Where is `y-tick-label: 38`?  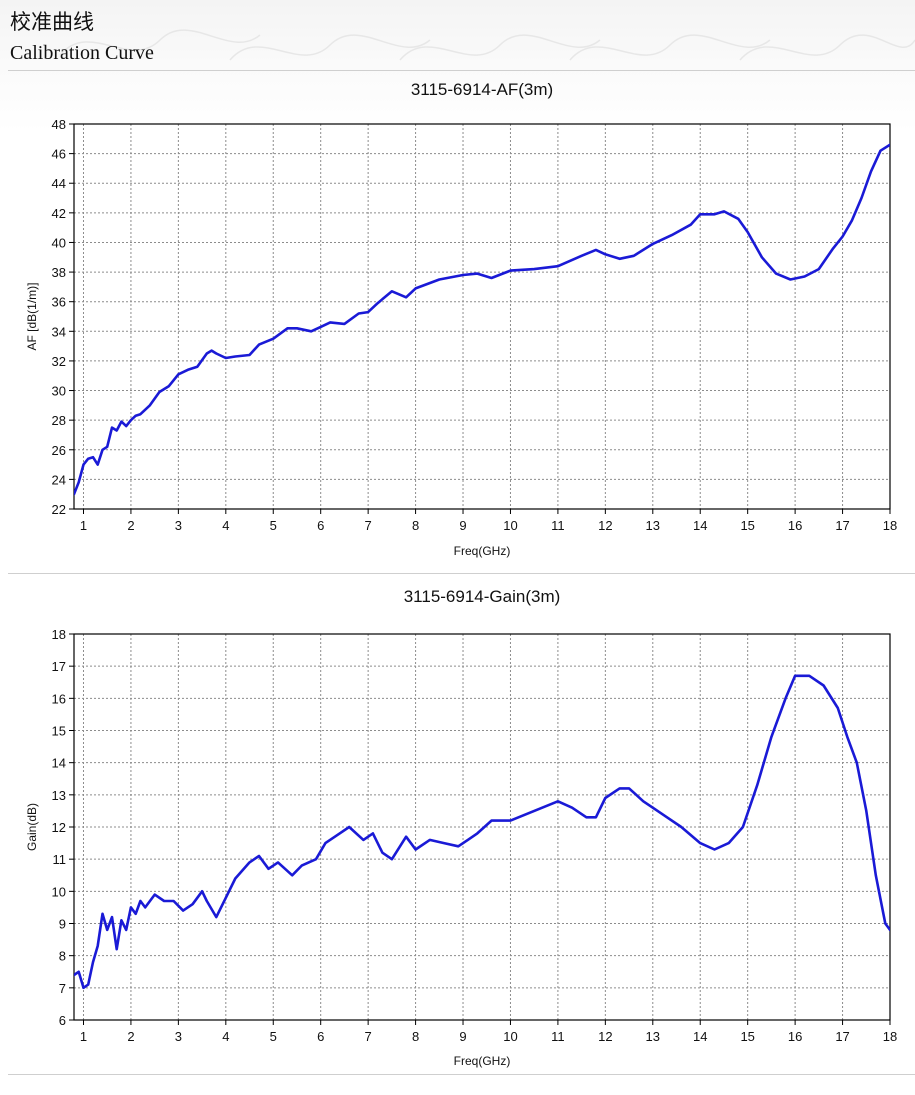
y-tick-label: 38 is located at coordinates (59, 272).